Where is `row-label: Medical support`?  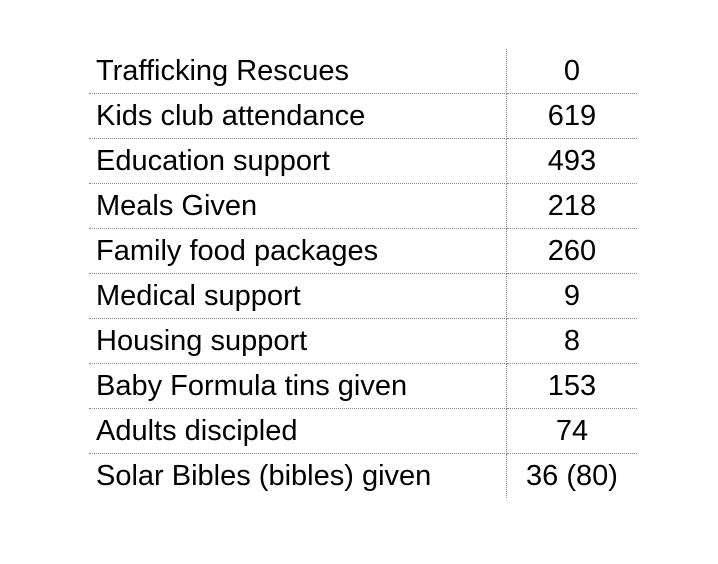
row-label: Medical support is located at coordinates (298, 296).